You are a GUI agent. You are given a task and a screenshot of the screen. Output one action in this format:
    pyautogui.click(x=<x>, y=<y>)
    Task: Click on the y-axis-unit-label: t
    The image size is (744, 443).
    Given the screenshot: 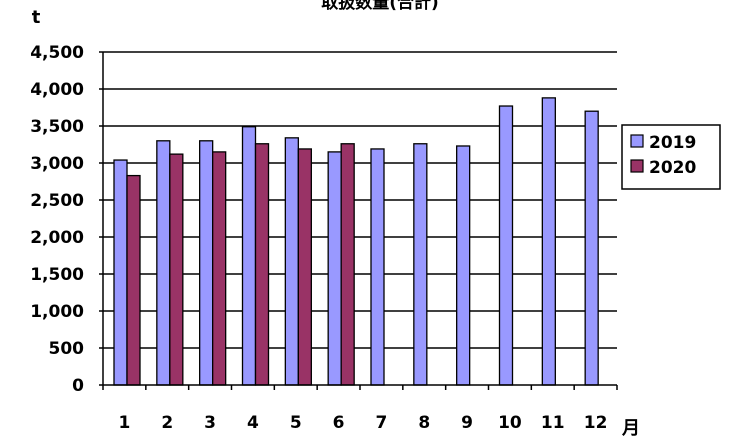 What is the action you would take?
    pyautogui.click(x=36, y=17)
    